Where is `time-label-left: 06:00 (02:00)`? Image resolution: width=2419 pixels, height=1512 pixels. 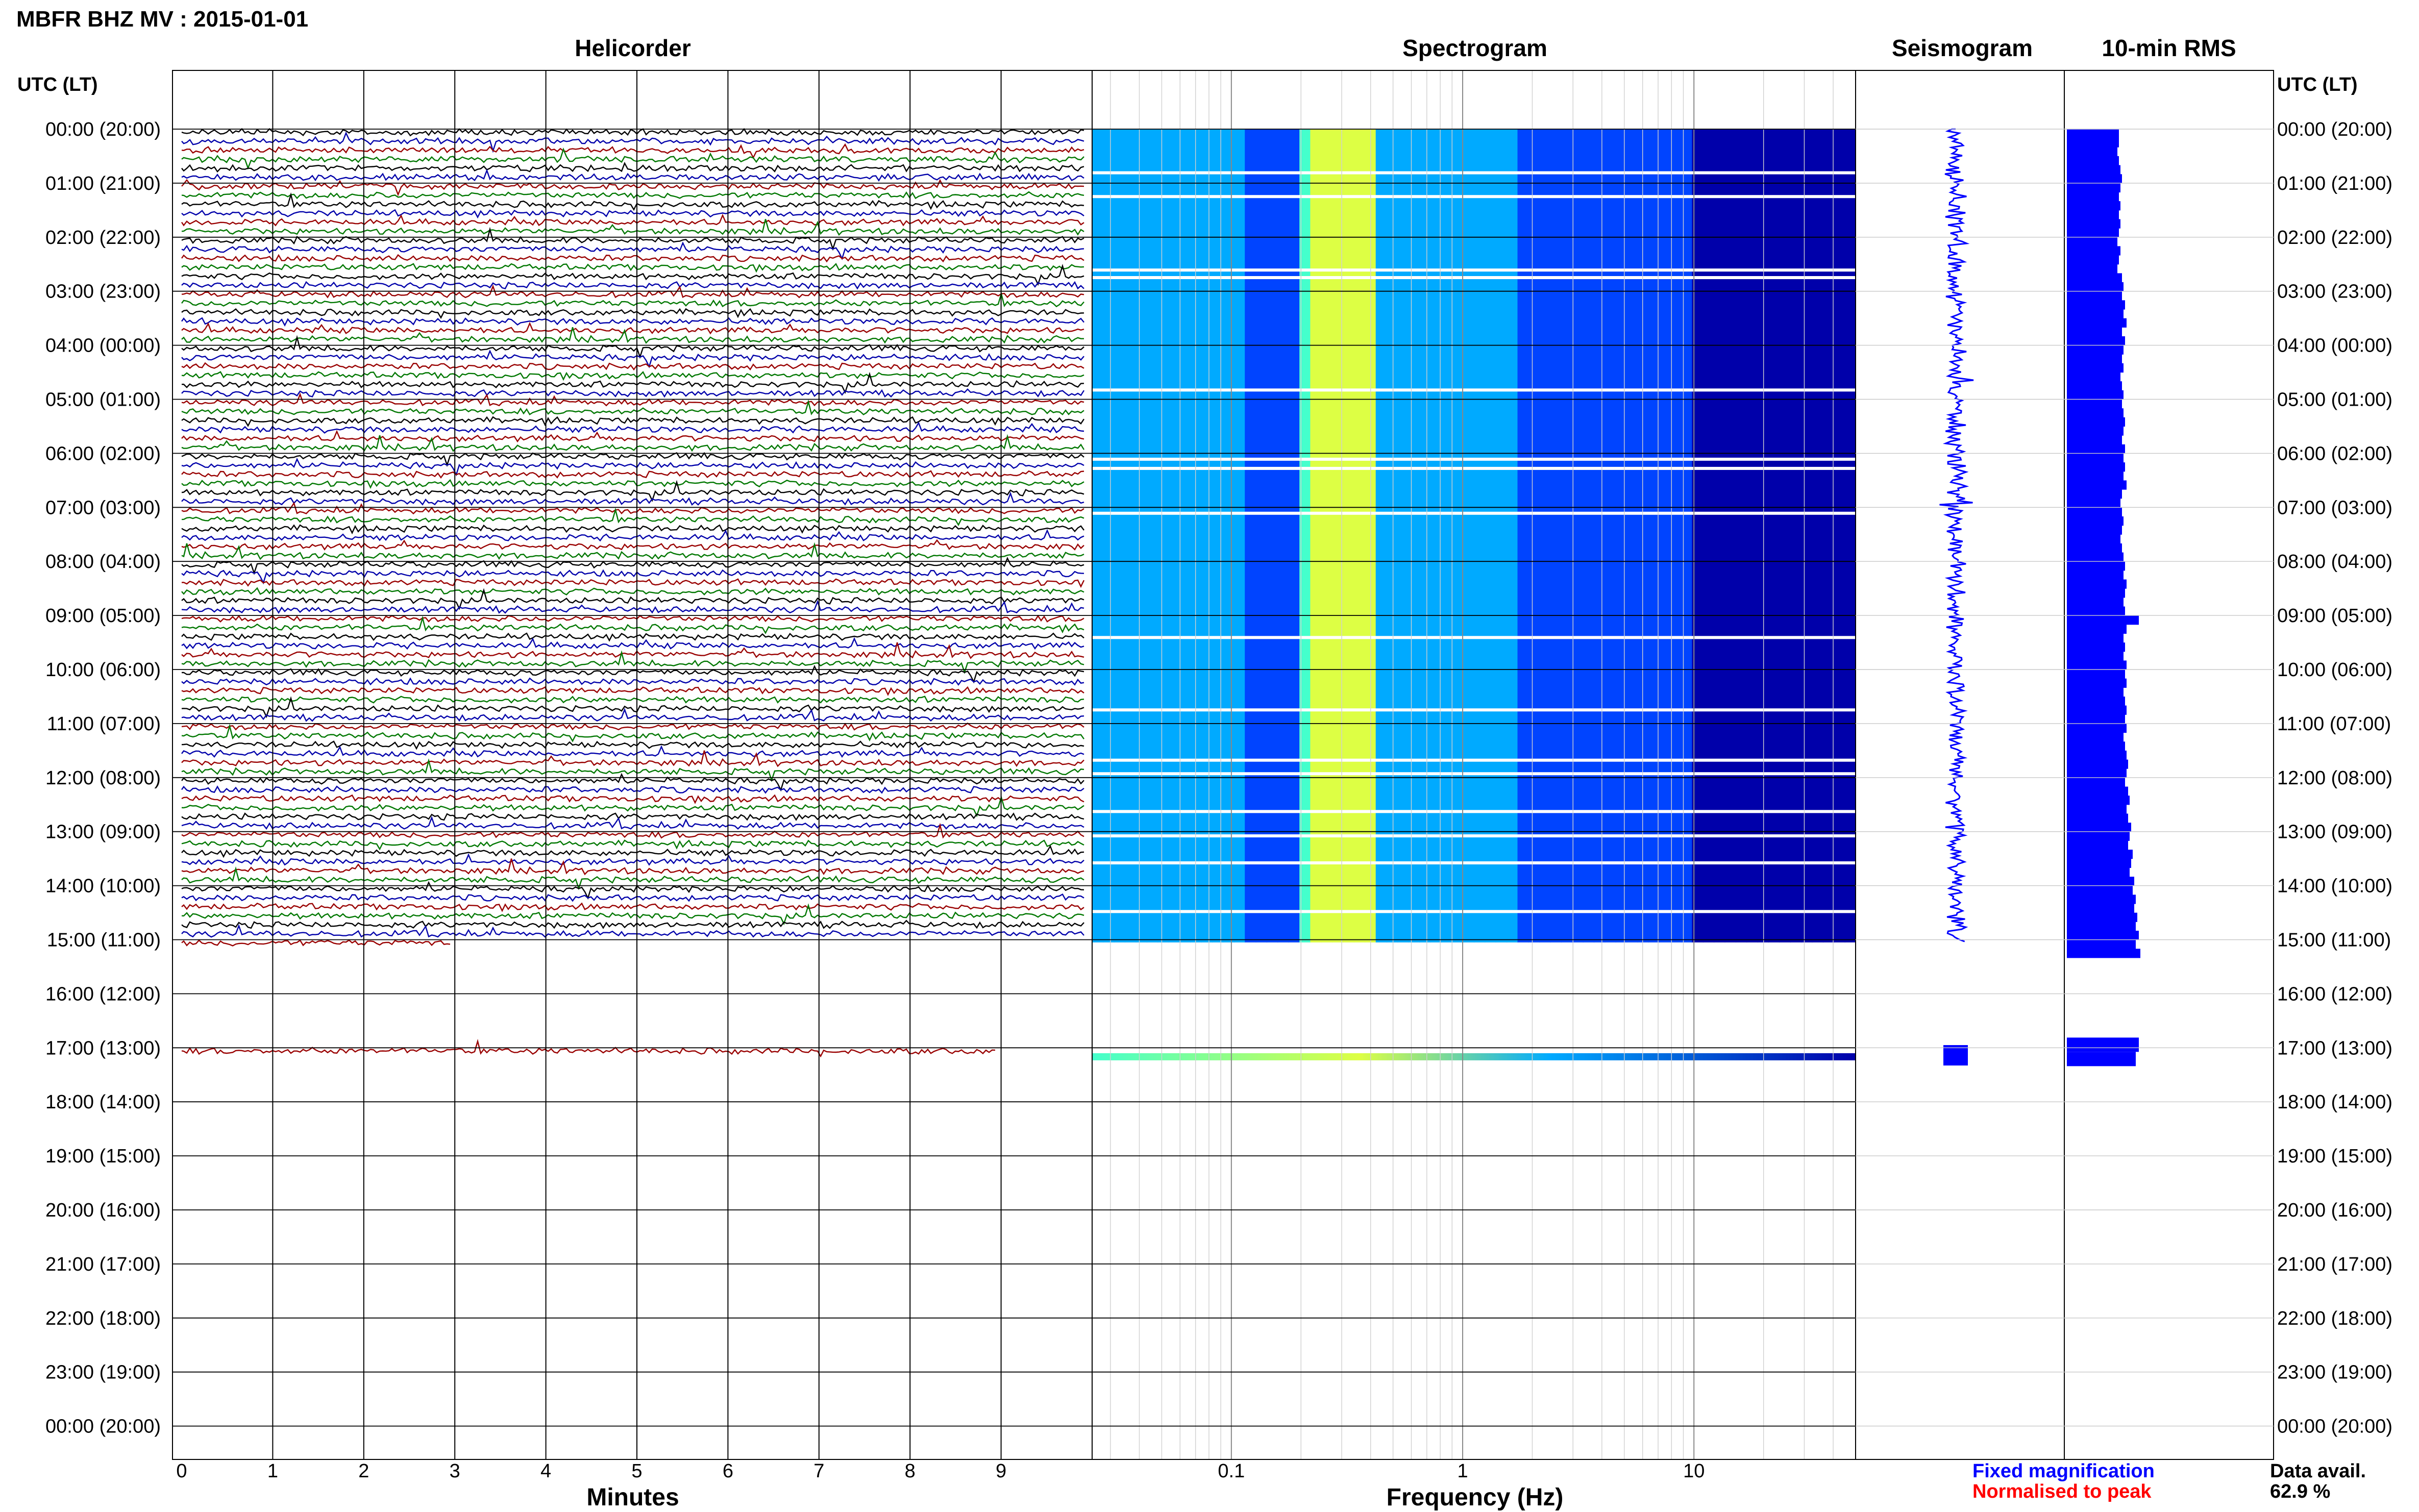 time-label-left: 06:00 (02:00) is located at coordinates (103, 453).